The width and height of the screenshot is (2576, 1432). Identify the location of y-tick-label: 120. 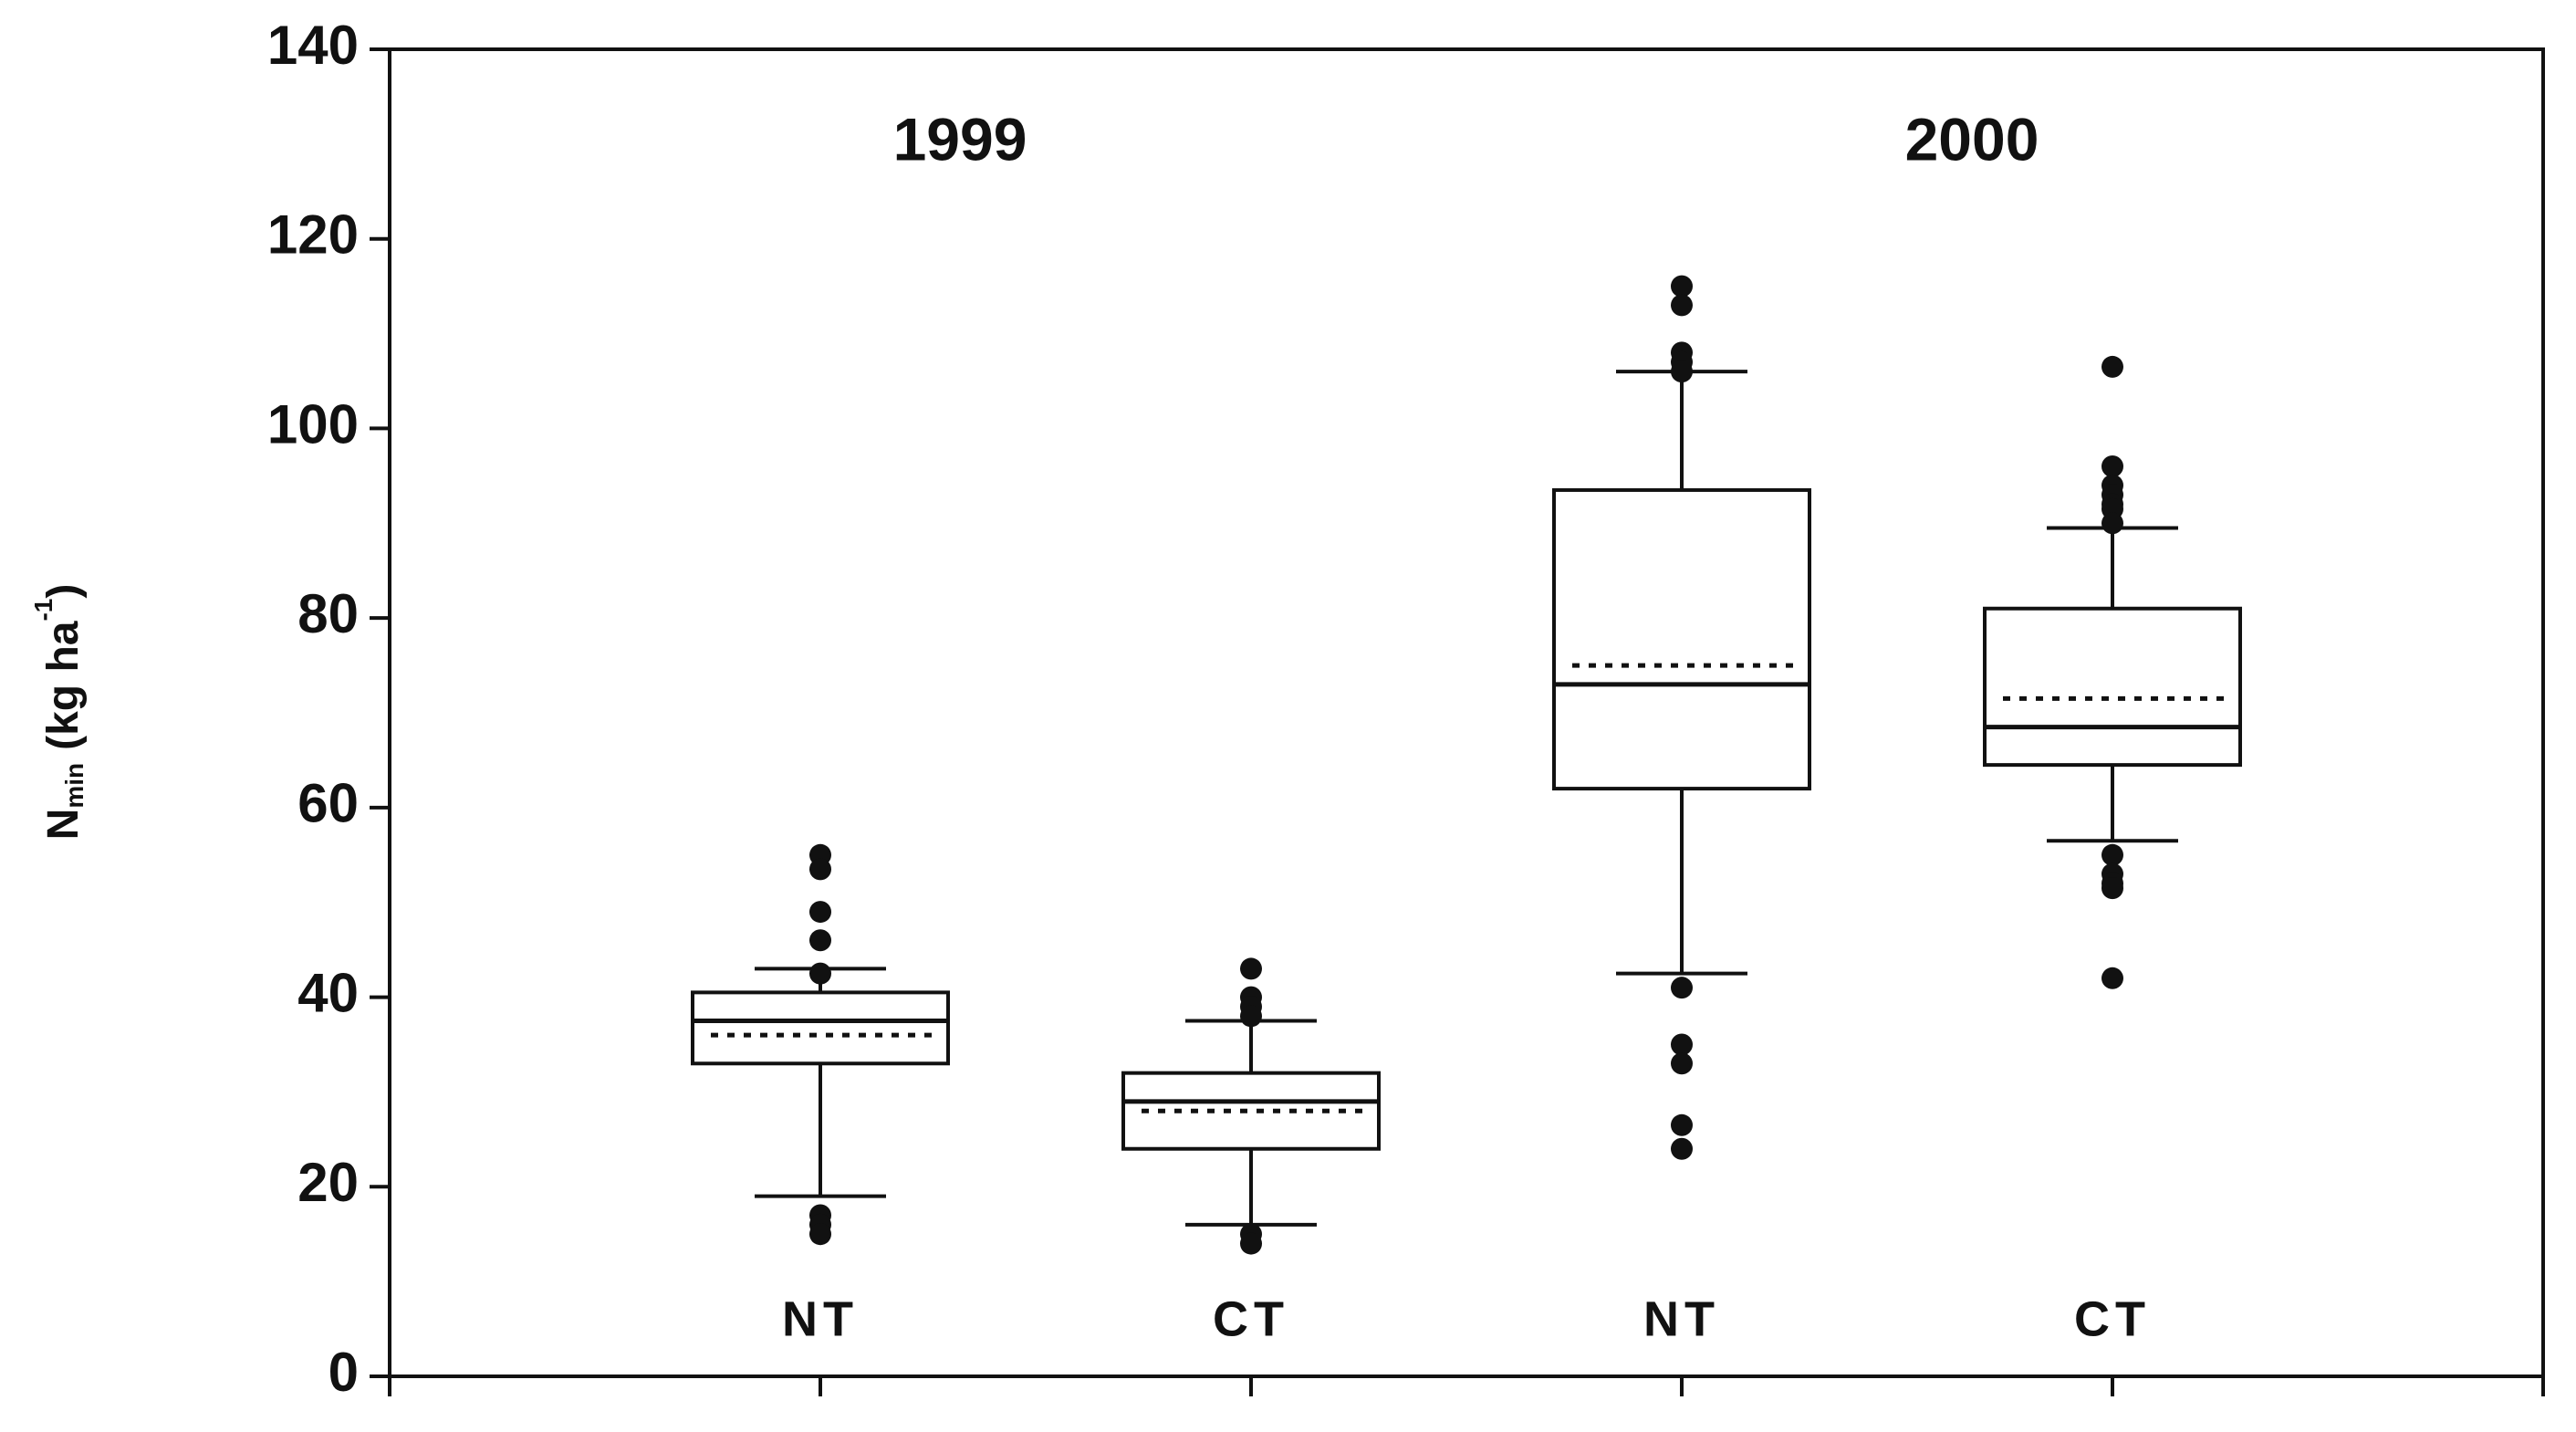
(313, 235).